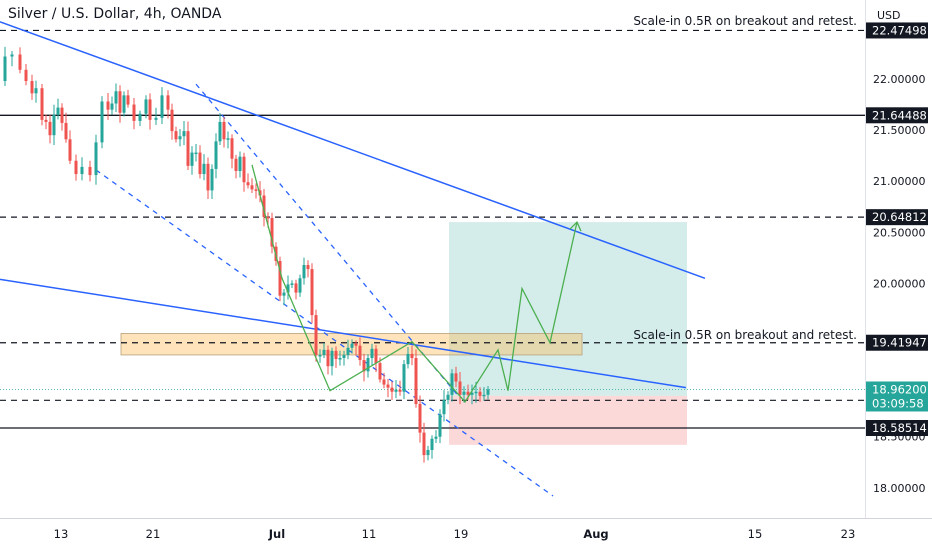  What do you see at coordinates (466, 530) in the screenshot?
I see `time-axis: 13 21 Jul 11 19 Aug 15 23` at bounding box center [466, 530].